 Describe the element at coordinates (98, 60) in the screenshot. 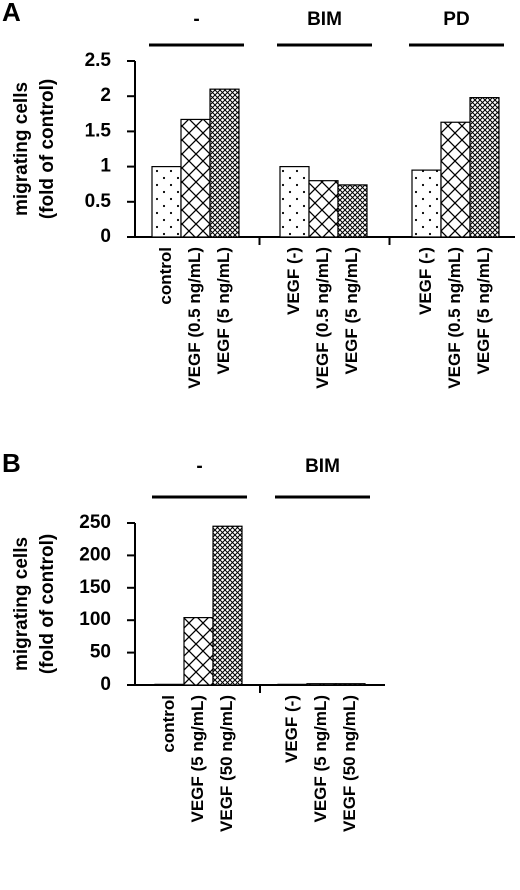

I see `y-tick-label: 2.5` at that location.